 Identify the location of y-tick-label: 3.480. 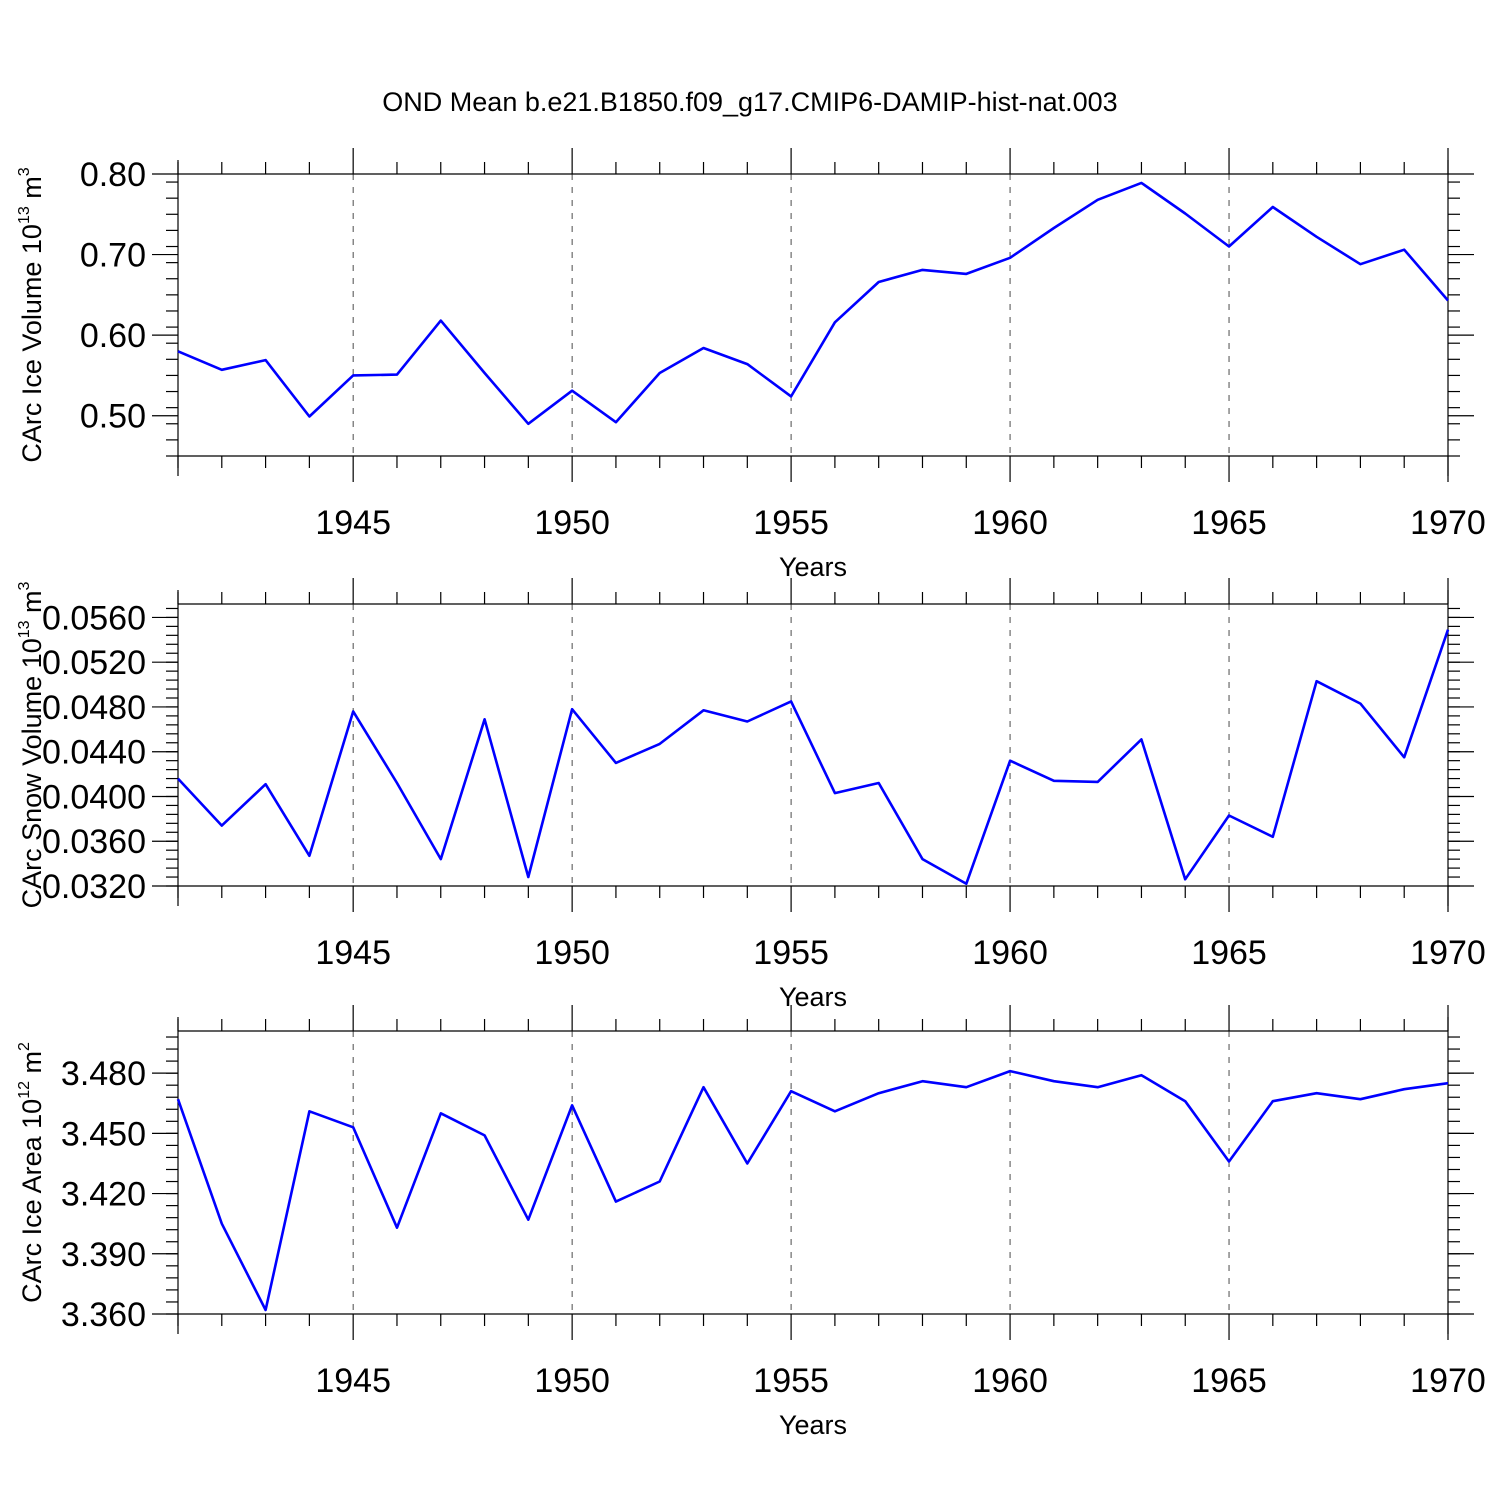
(103, 1074).